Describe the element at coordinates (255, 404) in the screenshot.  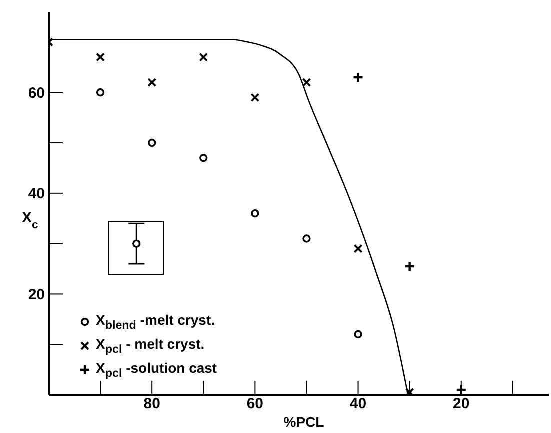
I see `x-tick-label: 60` at that location.